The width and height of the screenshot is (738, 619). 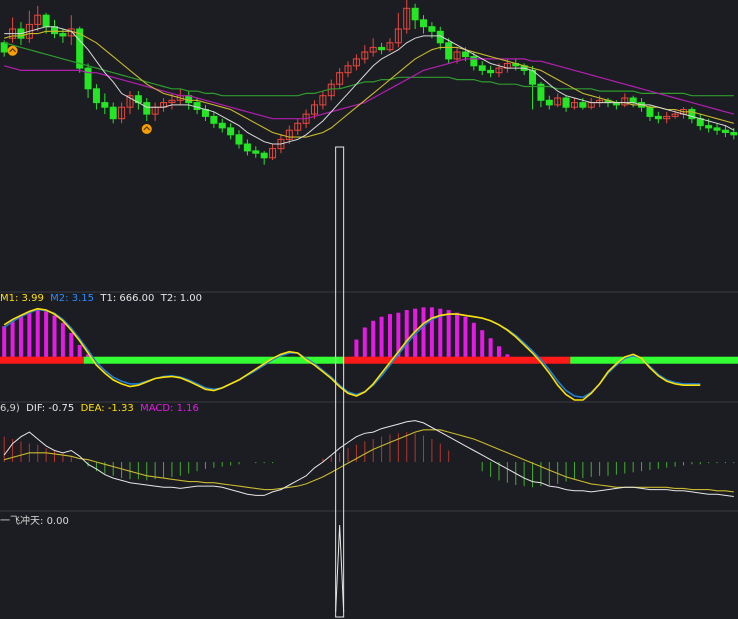 I want to click on m2-label: M2:, so click(x=61, y=298).